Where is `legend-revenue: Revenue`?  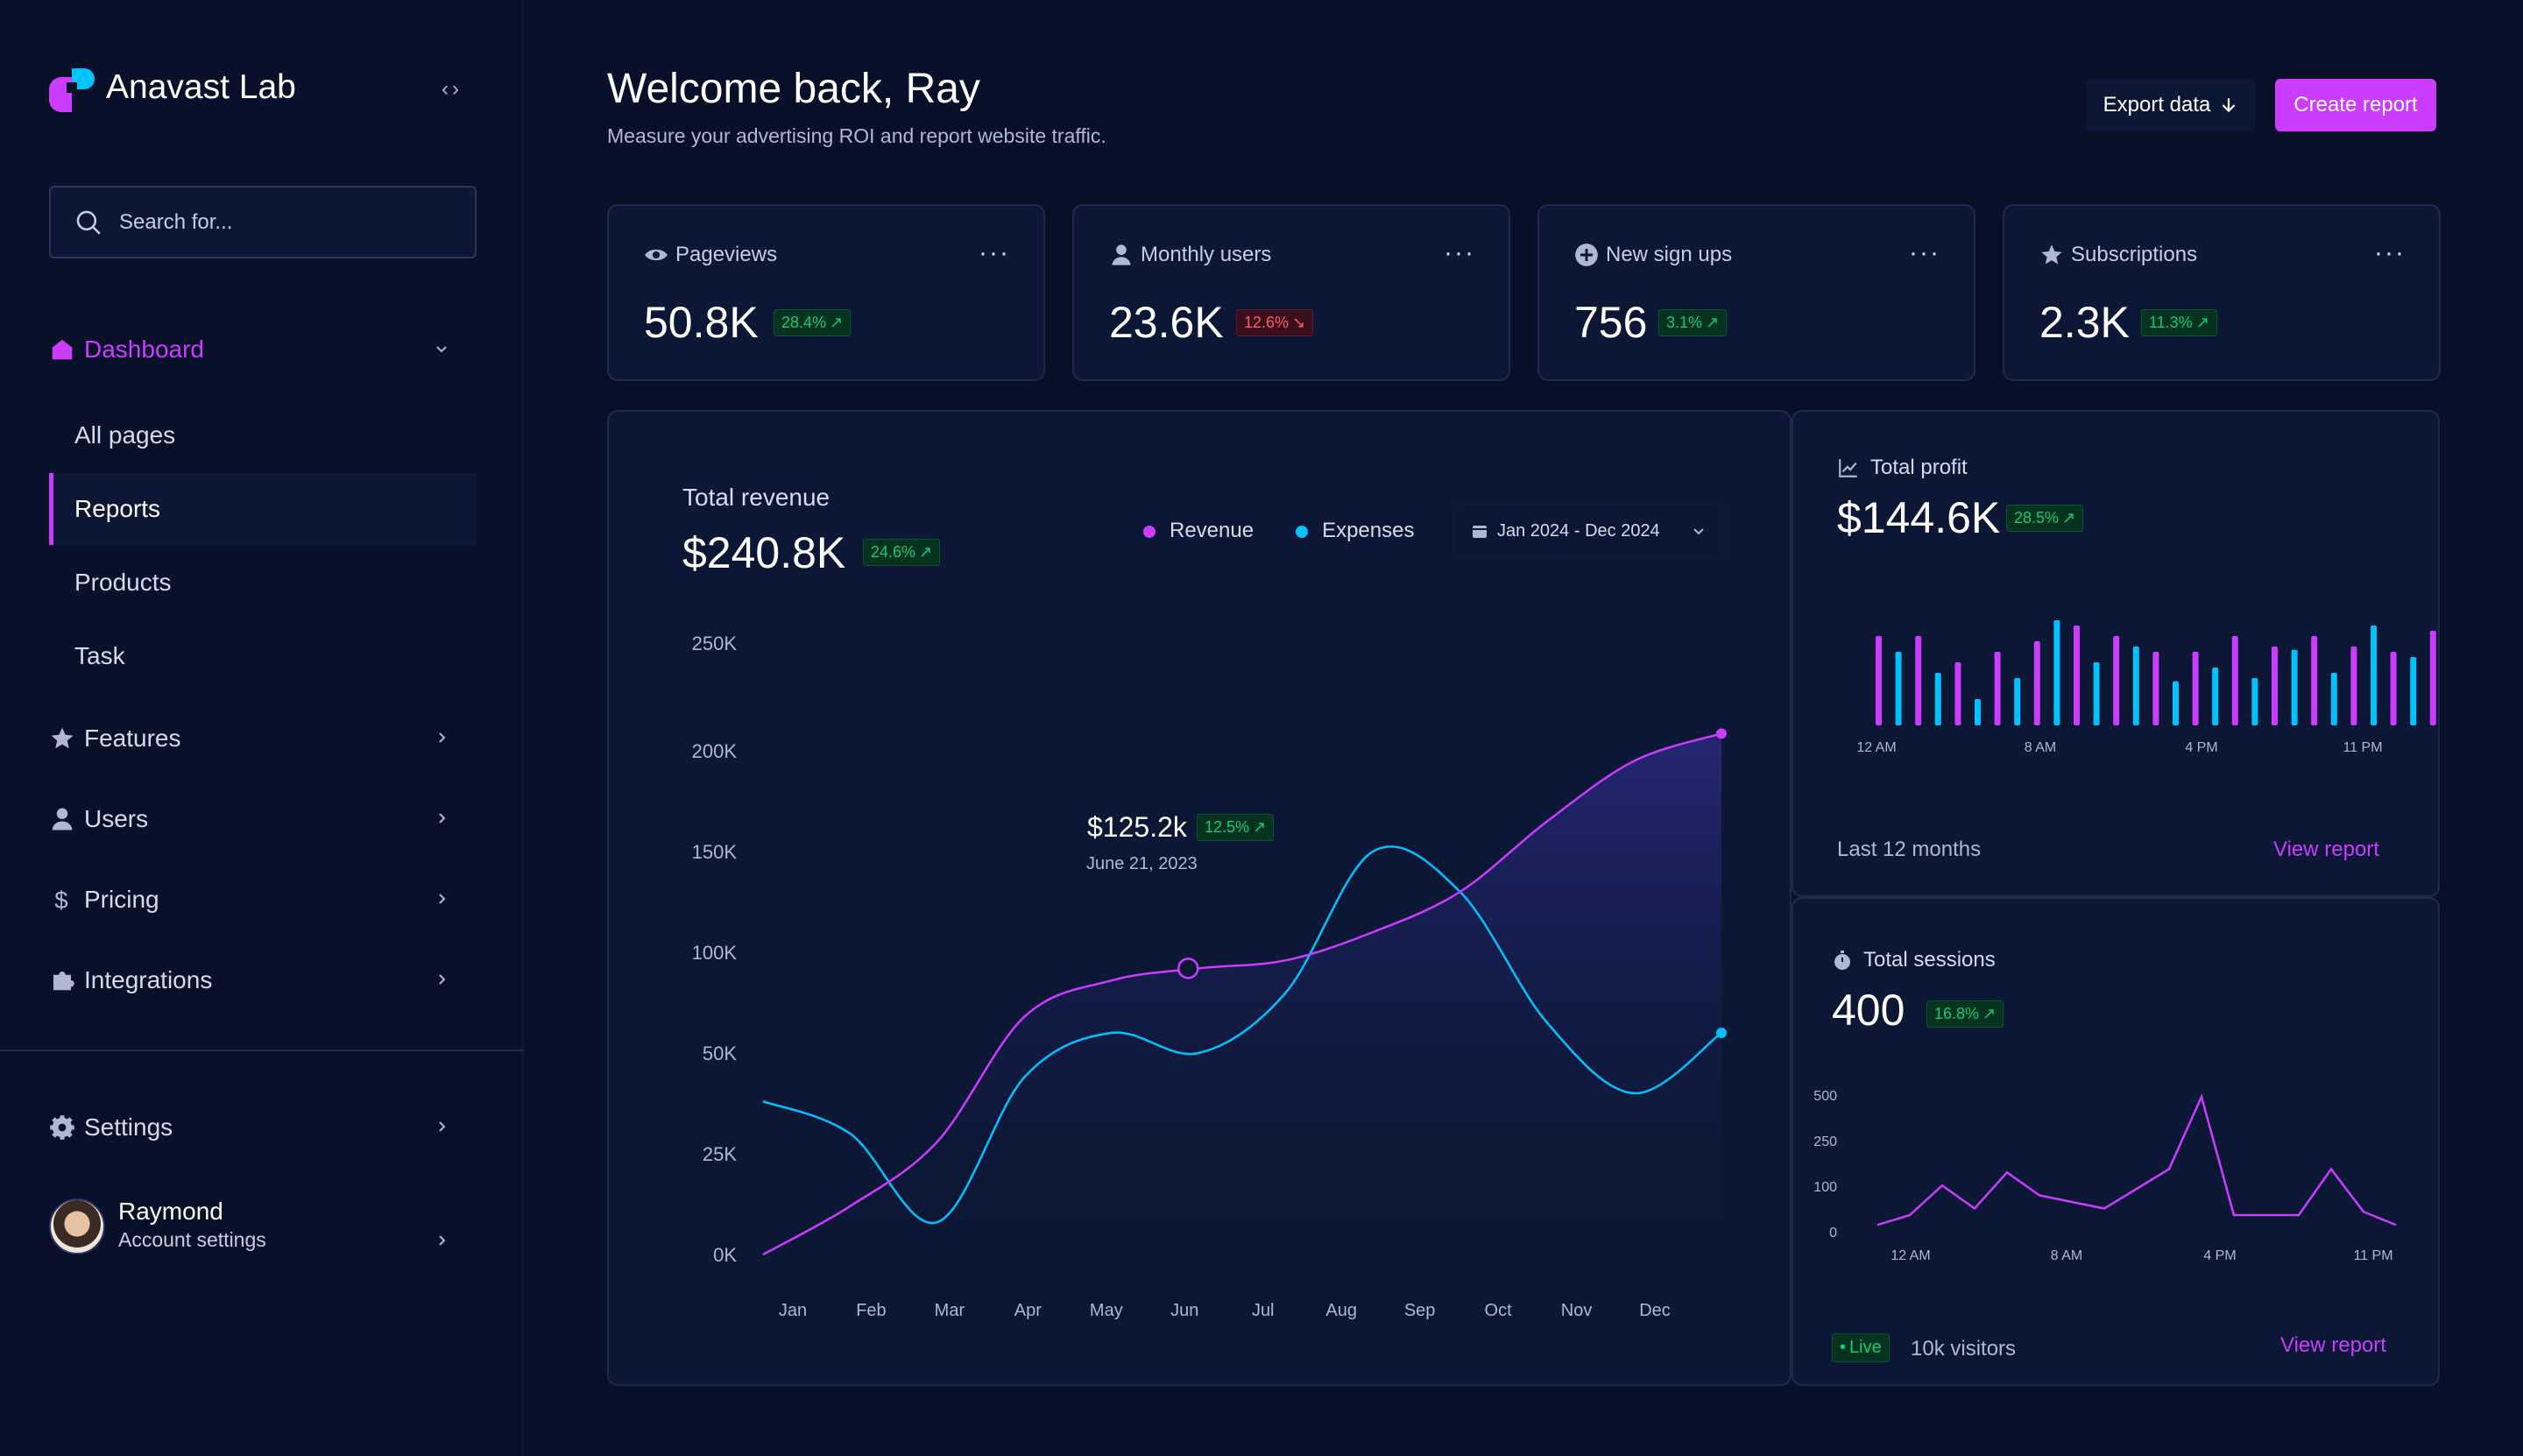
legend-revenue: Revenue is located at coordinates (1198, 531).